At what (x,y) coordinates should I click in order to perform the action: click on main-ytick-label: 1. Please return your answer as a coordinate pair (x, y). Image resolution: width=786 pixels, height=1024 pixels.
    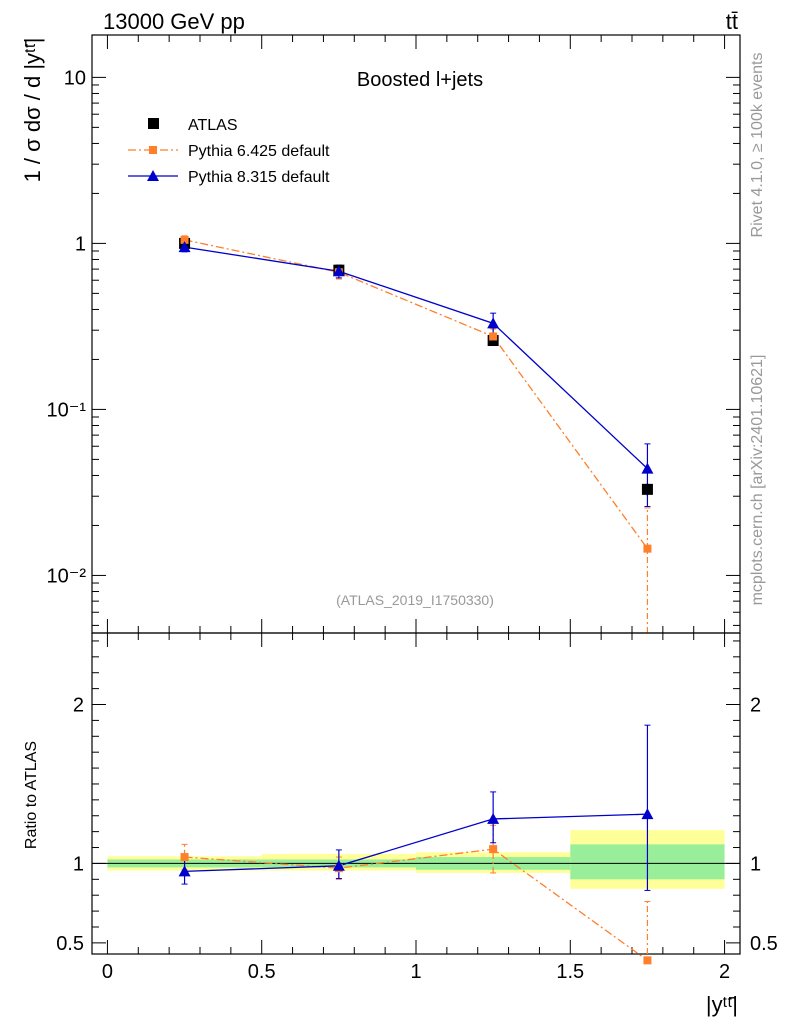
    Looking at the image, I should click on (80, 244).